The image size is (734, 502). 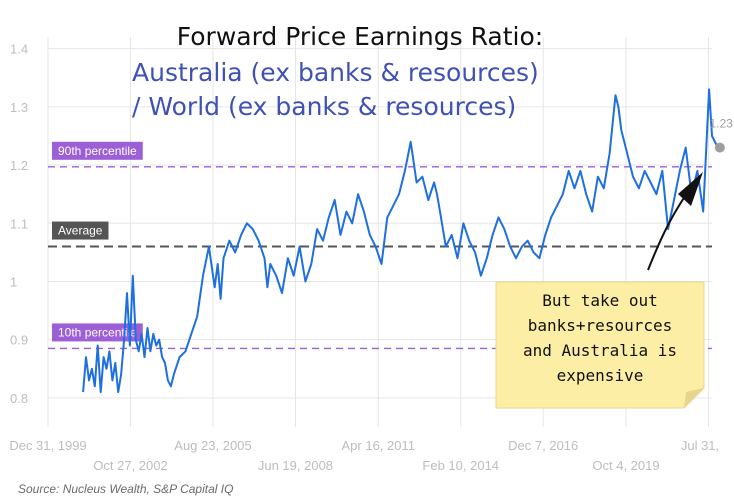 I want to click on y-tick-label: 1.4, so click(x=19, y=49).